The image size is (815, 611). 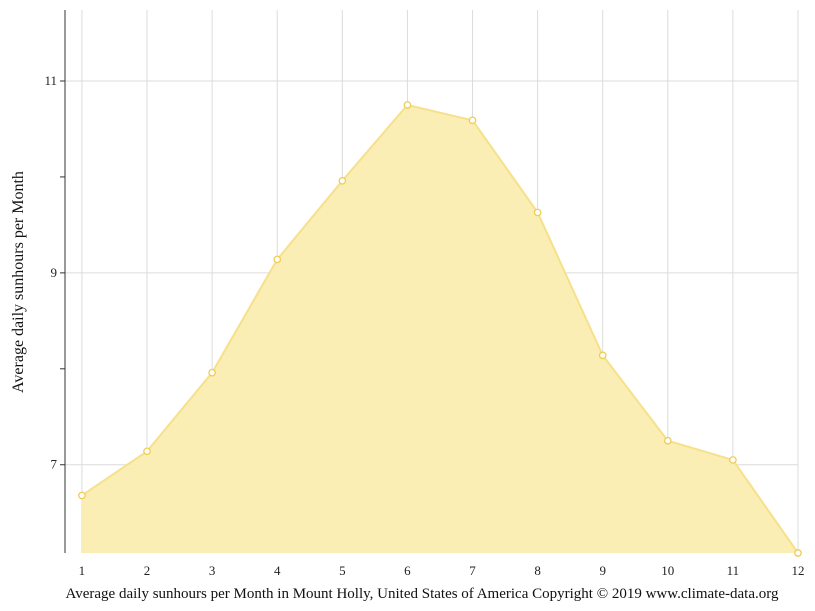 I want to click on x-tick-label-12: 12, so click(x=798, y=570).